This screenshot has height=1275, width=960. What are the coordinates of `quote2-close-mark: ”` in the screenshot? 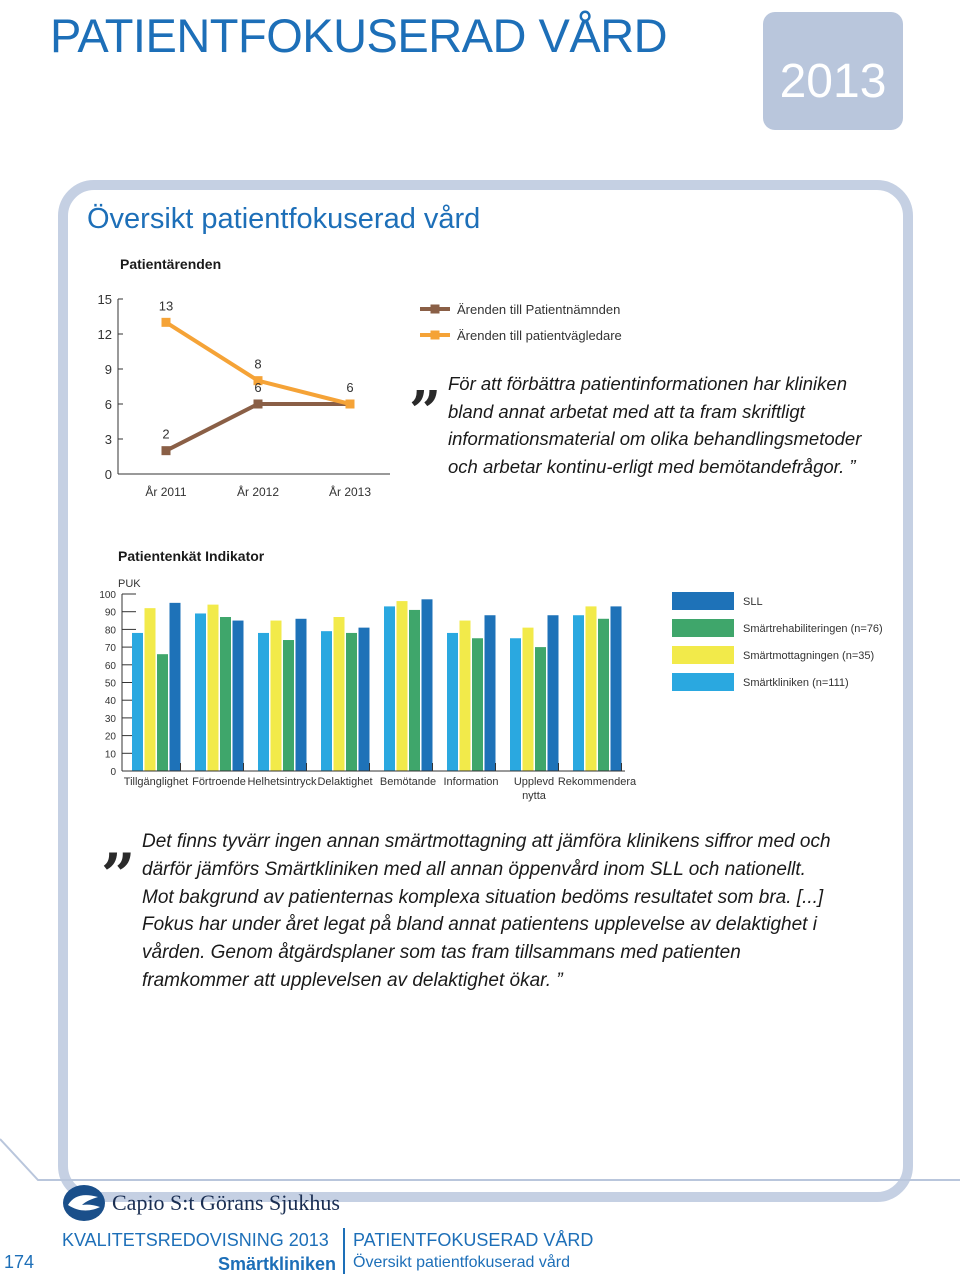 It's located at (559, 980).